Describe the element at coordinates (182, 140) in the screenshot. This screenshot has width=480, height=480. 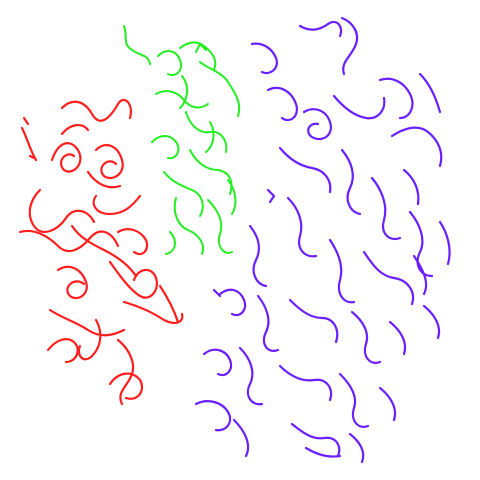
I see `green-trajectory-cluster` at that location.